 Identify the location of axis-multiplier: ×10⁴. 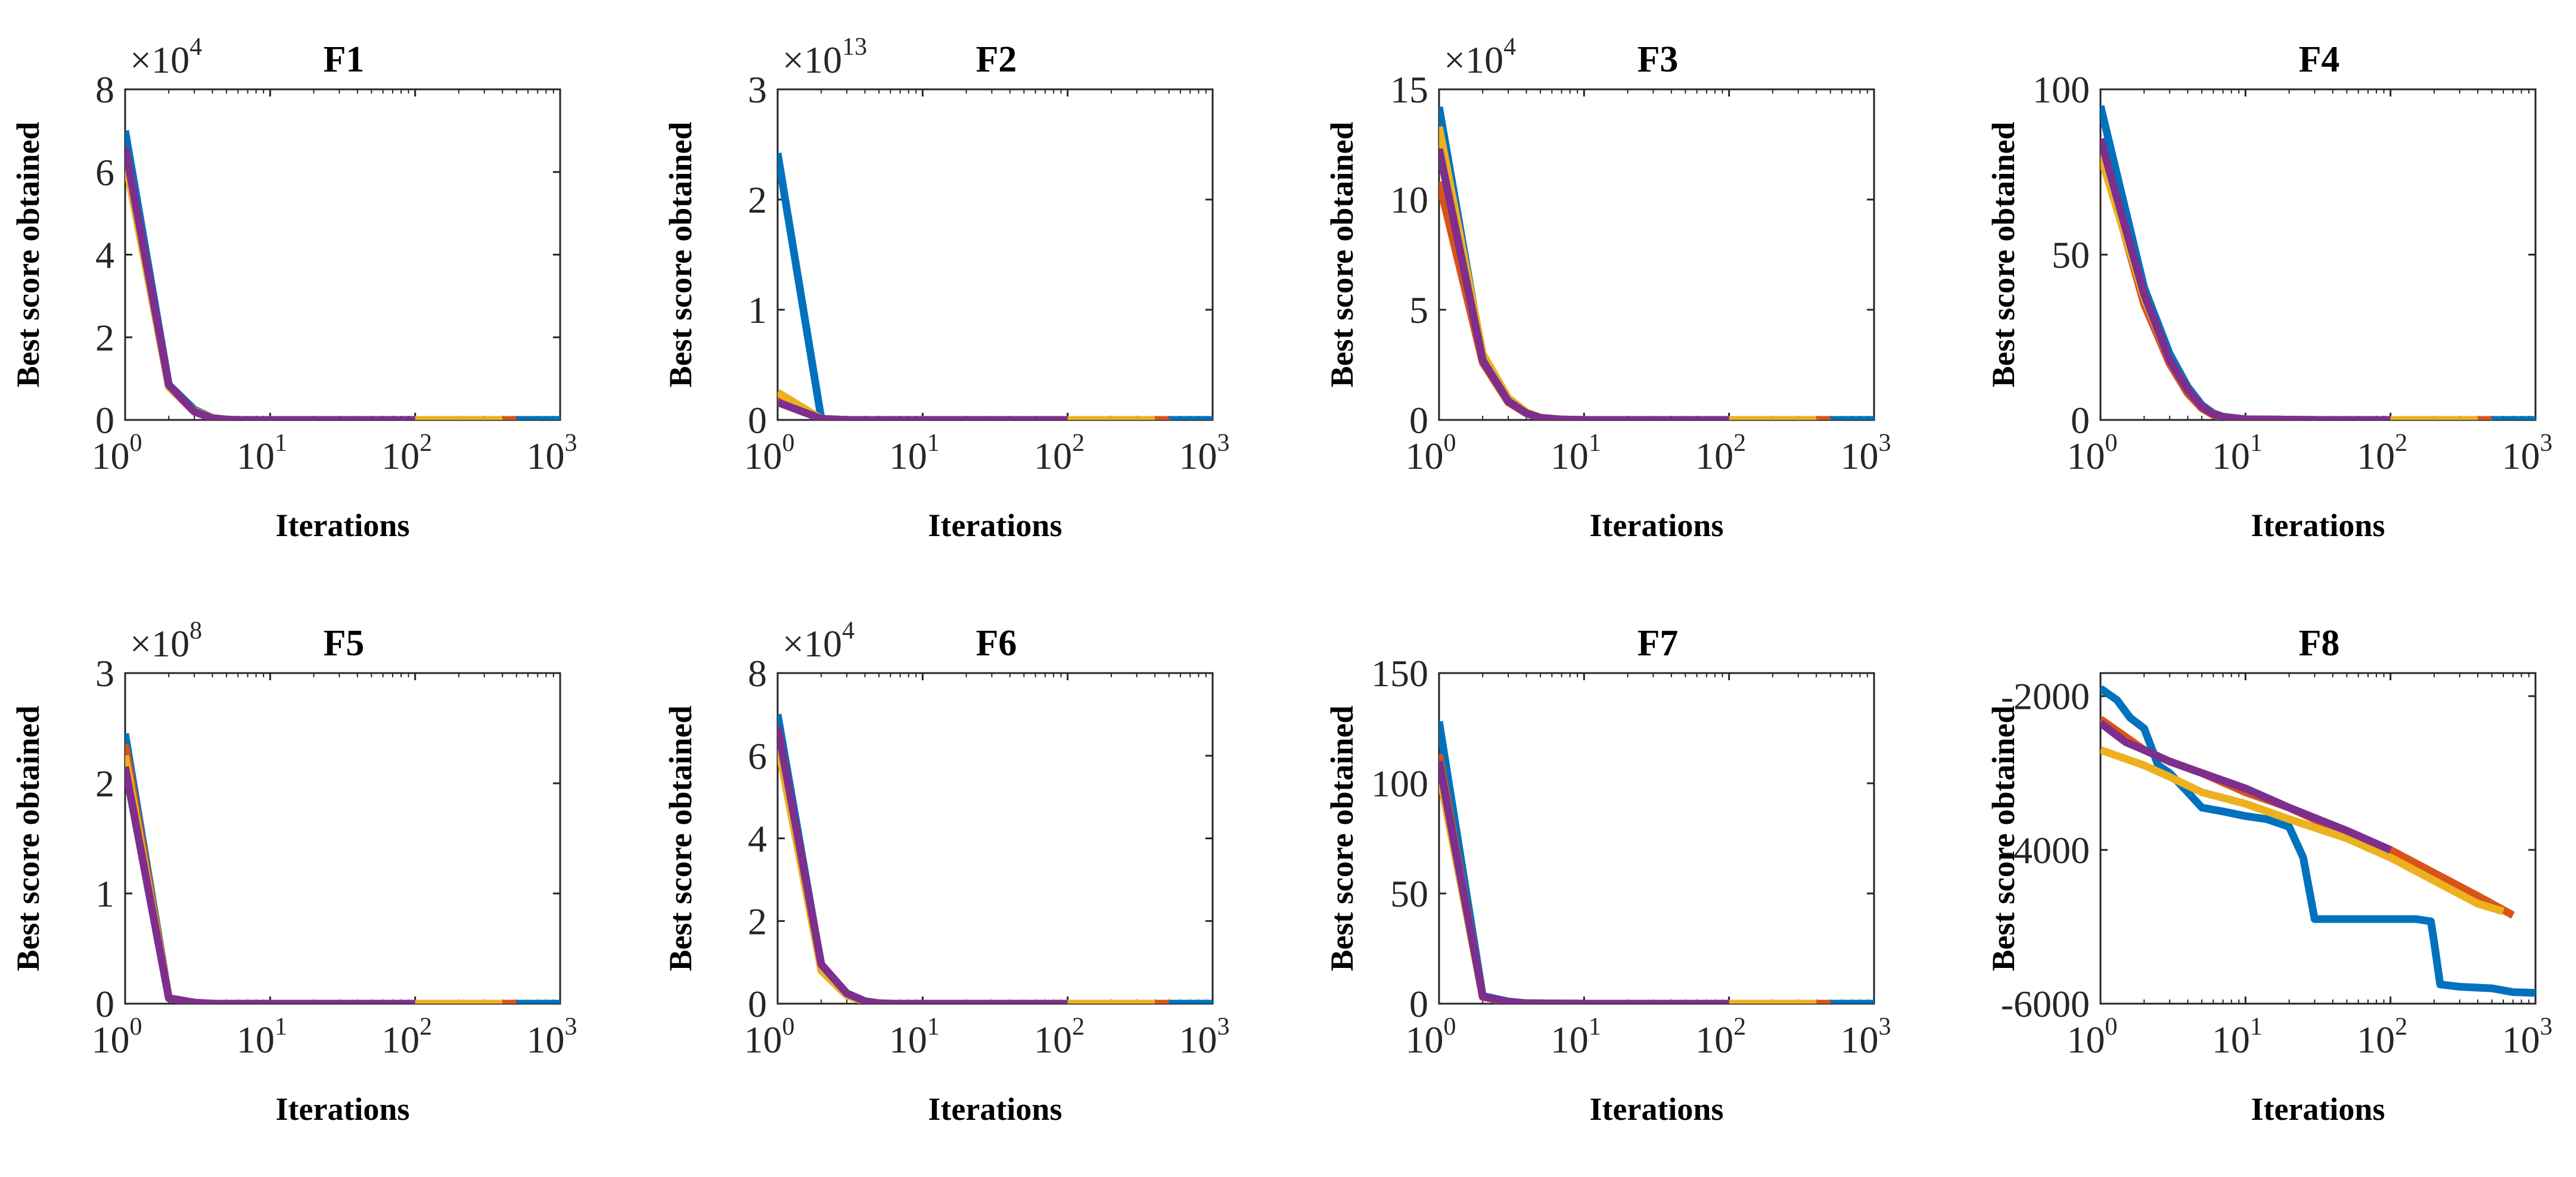
(166, 57).